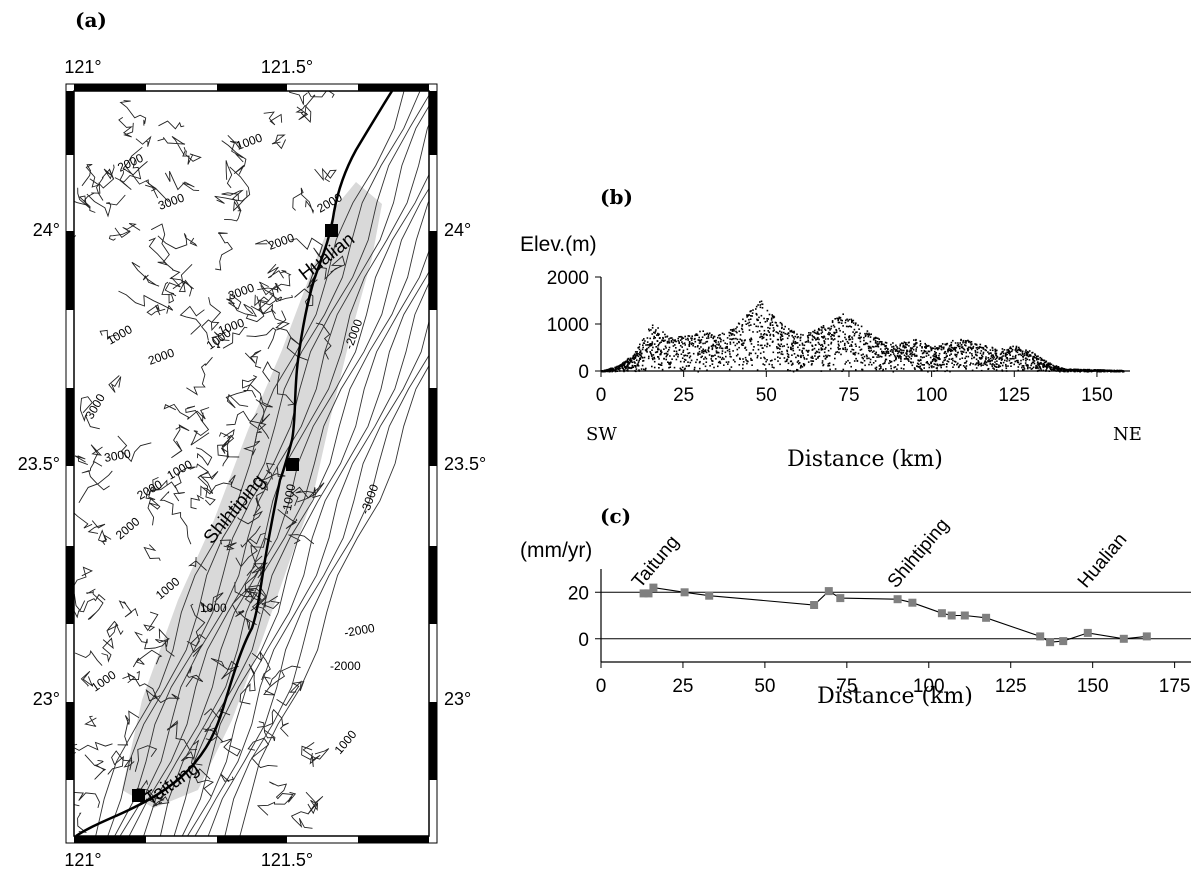  What do you see at coordinates (305, 542) in the screenshot?
I see `bathymetry-contour` at bounding box center [305, 542].